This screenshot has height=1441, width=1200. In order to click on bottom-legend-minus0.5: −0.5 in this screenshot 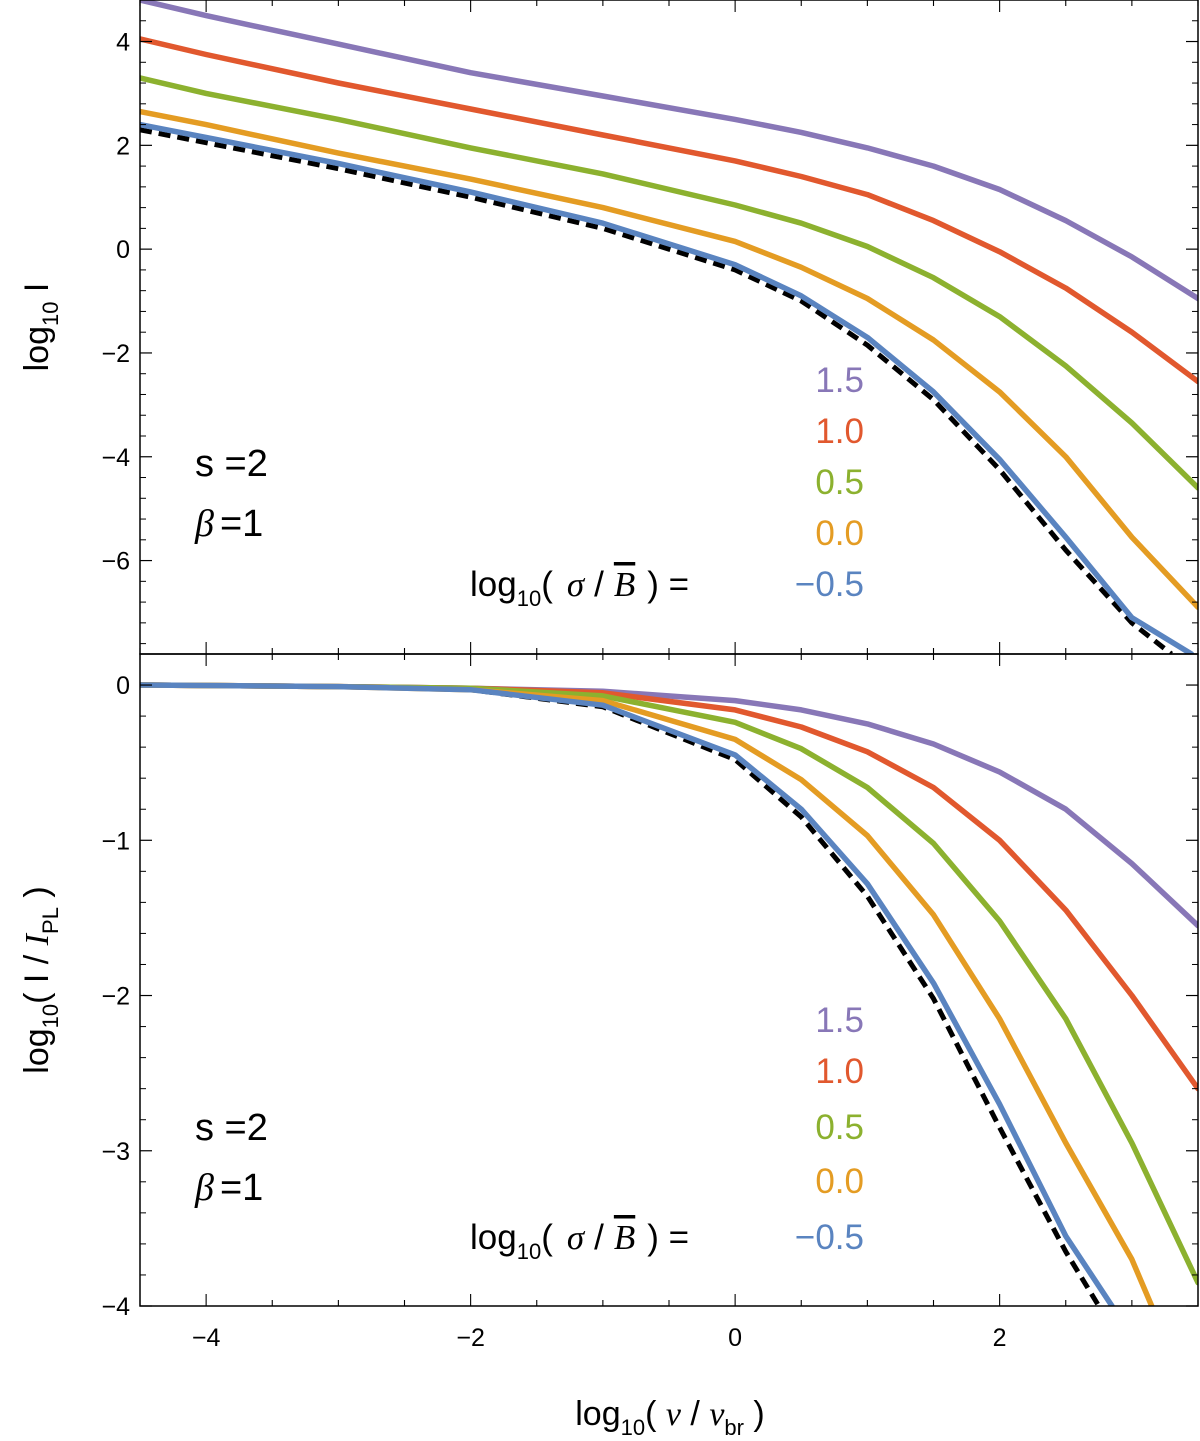, I will do `click(829, 1237)`.